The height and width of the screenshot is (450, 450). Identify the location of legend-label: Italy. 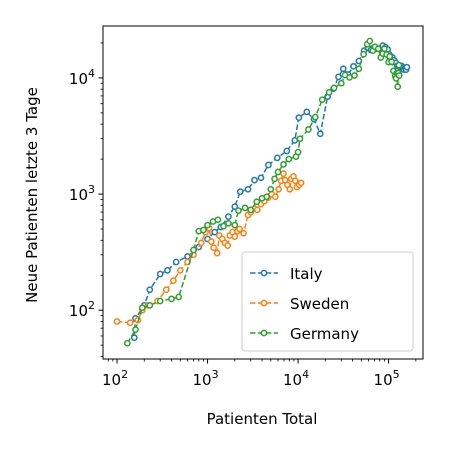
(306, 274).